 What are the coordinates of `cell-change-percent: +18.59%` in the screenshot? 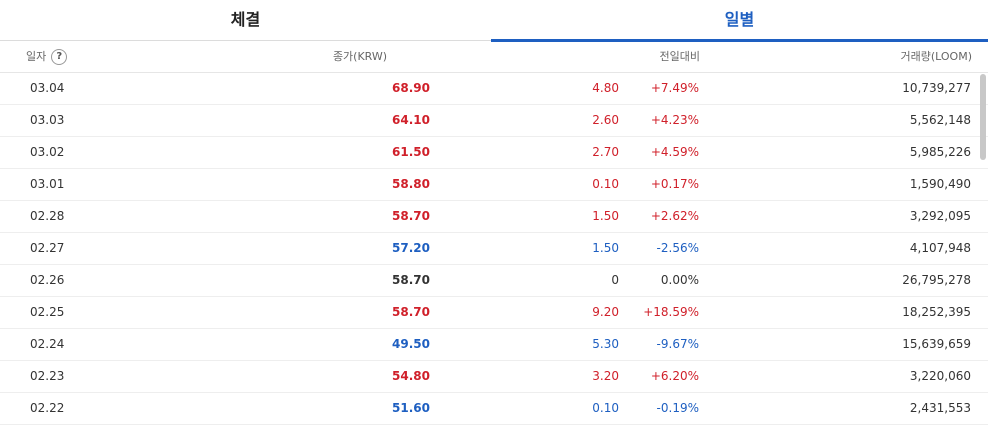 It's located at (671, 312).